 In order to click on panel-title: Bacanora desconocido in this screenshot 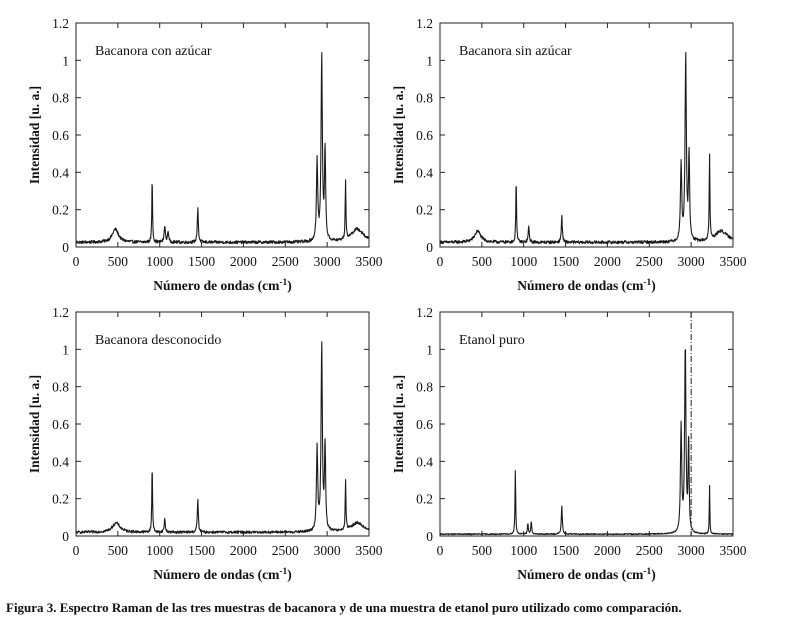, I will do `click(158, 340)`.